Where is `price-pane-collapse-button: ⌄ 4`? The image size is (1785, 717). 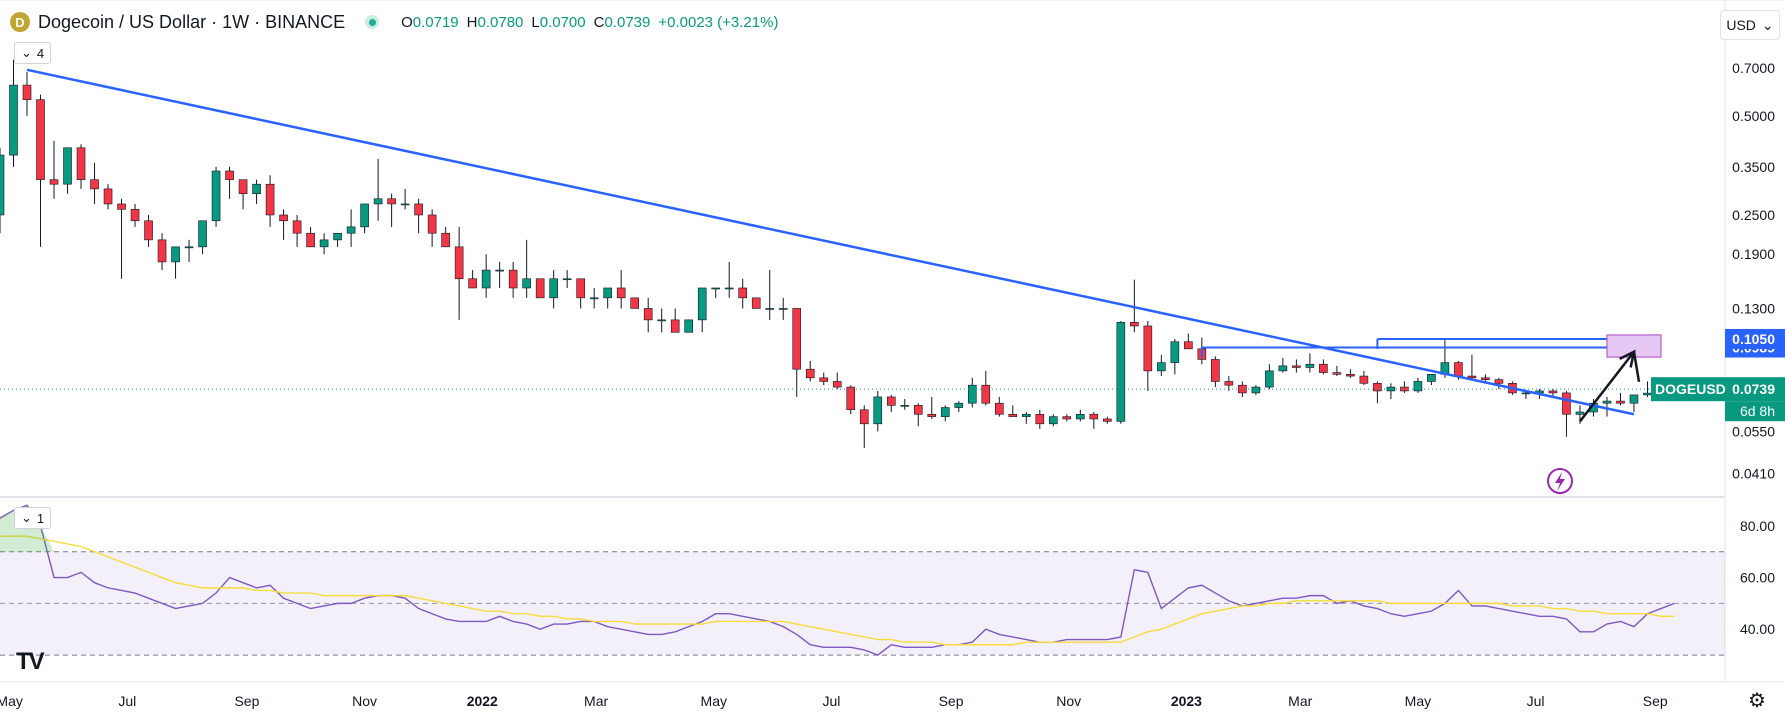
price-pane-collapse-button: ⌄ 4 is located at coordinates (33, 53).